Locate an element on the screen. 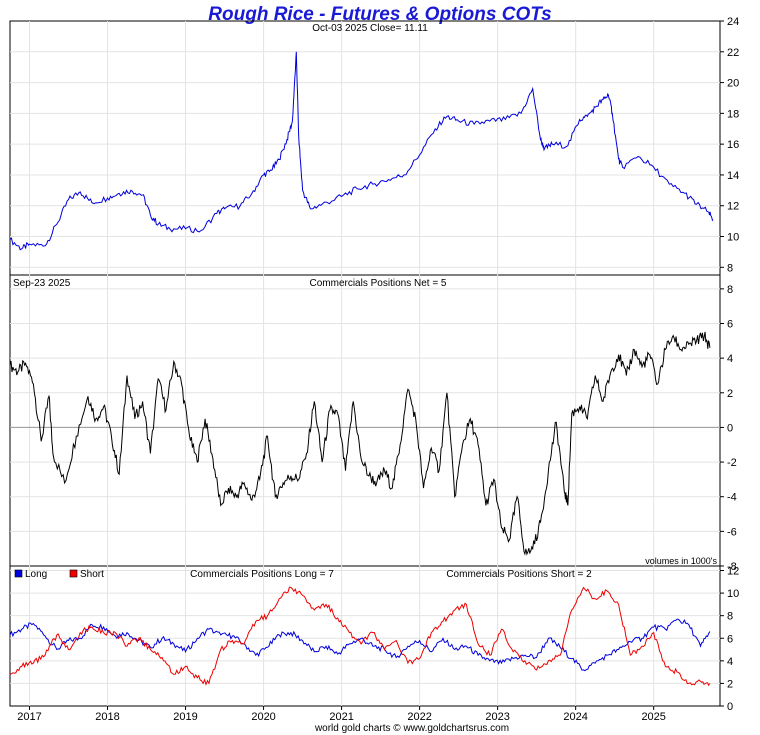  net-y-tick-label: -2 is located at coordinates (732, 463).